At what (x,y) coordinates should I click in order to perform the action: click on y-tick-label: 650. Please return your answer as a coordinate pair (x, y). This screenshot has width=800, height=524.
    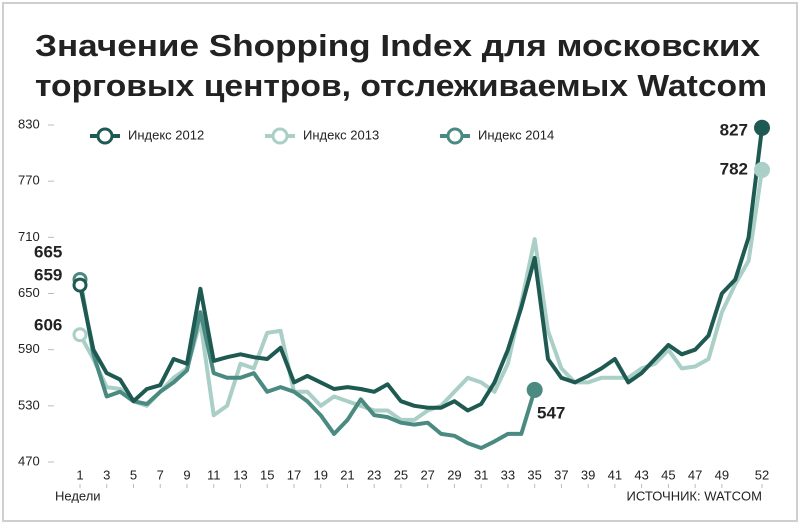
    Looking at the image, I should click on (29, 292).